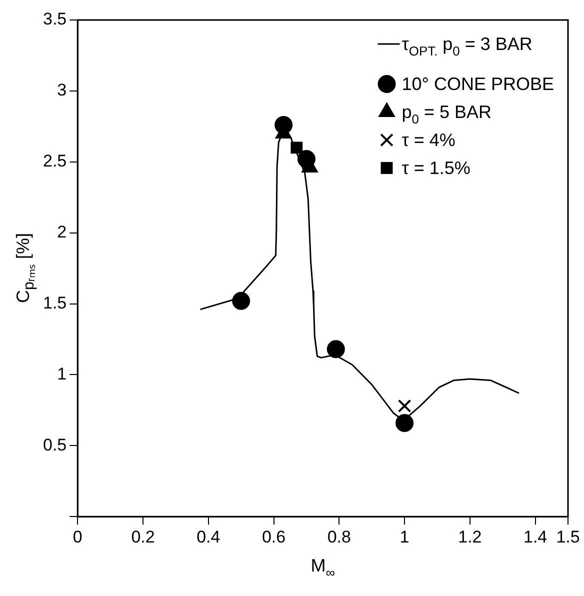 The width and height of the screenshot is (584, 596). I want to click on x-tick-label: 0.8, so click(339, 536).